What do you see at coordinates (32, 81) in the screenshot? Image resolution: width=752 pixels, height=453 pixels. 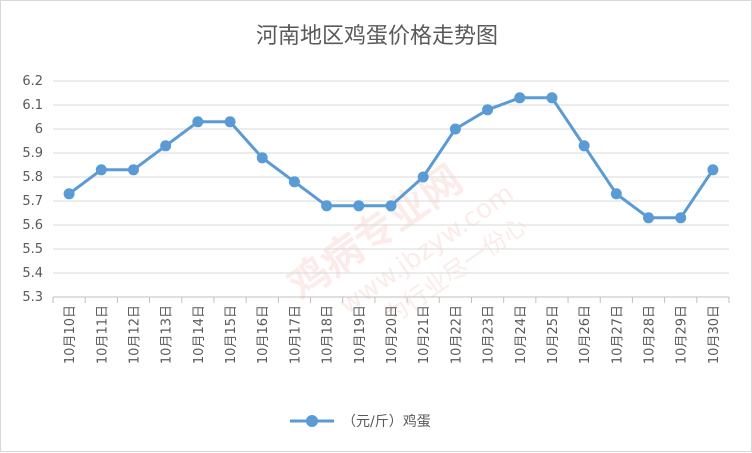 I see `y-tick-label: 6.2` at bounding box center [32, 81].